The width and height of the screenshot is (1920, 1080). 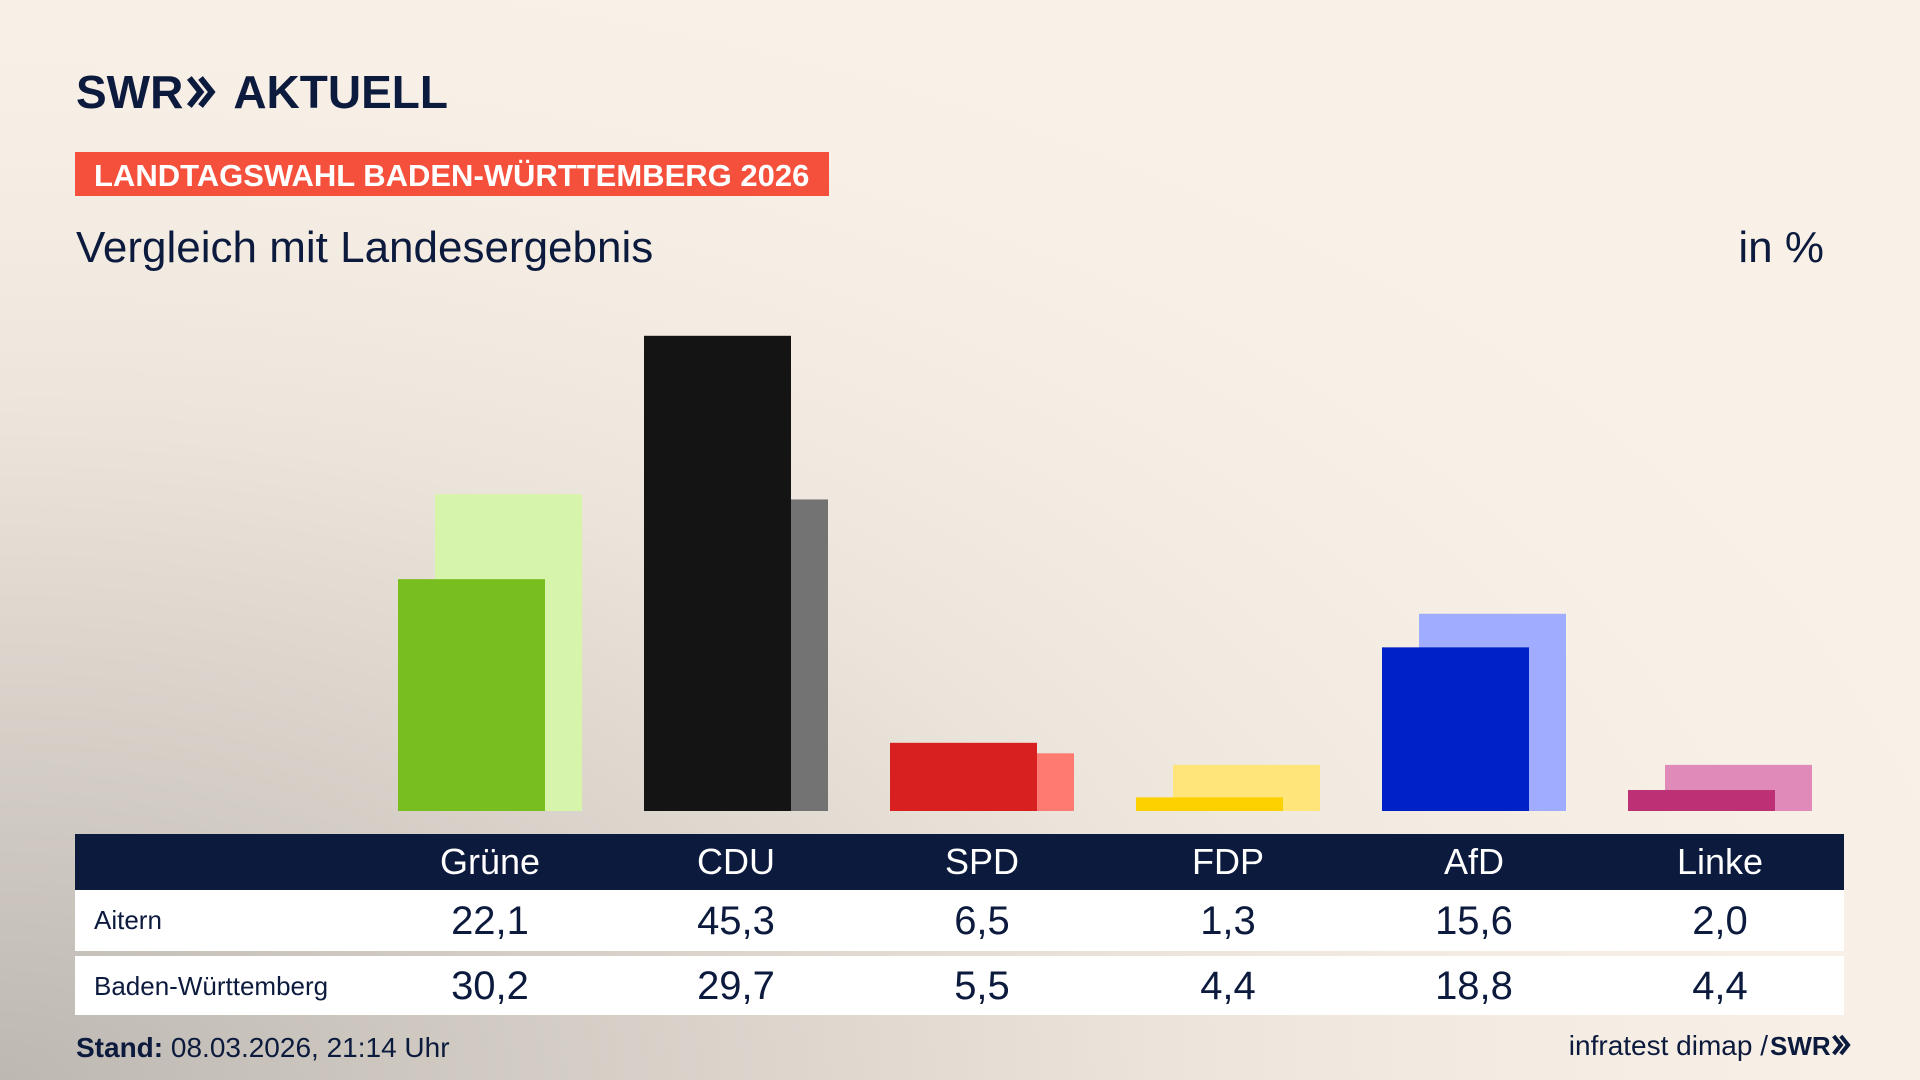 I want to click on value-label: 18,8, so click(x=1474, y=986).